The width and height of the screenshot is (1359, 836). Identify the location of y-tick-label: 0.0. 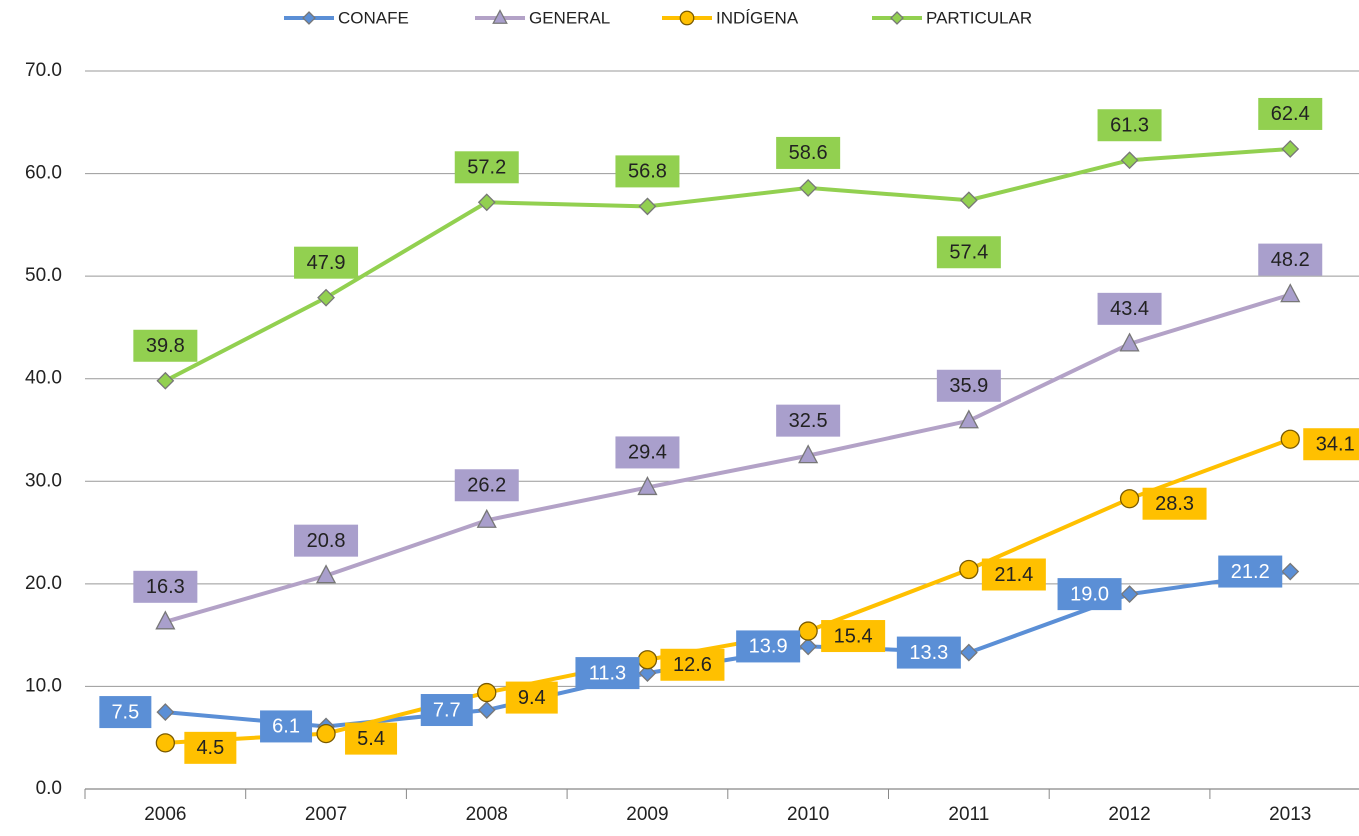
(49, 788).